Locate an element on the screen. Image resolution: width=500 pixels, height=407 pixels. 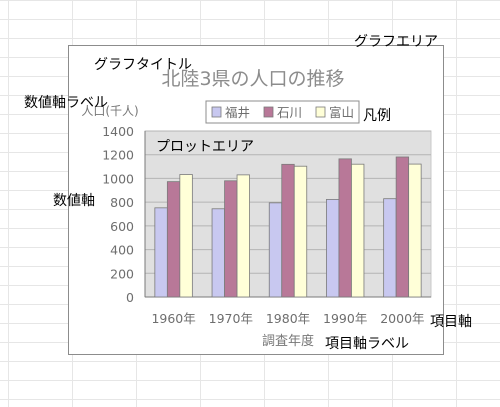
y-tick-label: 1000 is located at coordinates (118, 178).